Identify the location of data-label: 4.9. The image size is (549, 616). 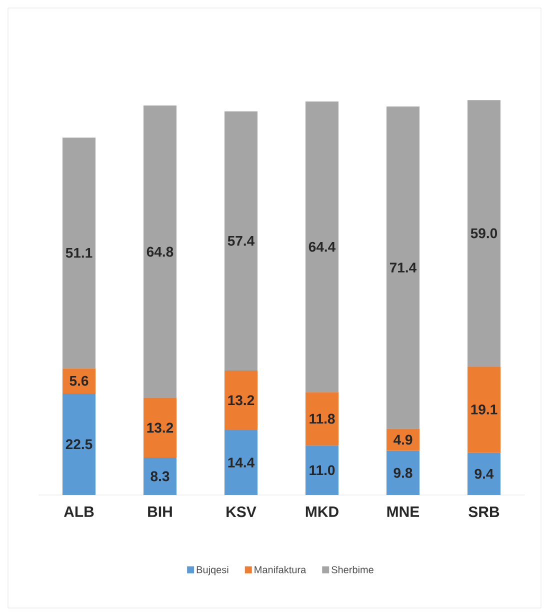
(402, 439).